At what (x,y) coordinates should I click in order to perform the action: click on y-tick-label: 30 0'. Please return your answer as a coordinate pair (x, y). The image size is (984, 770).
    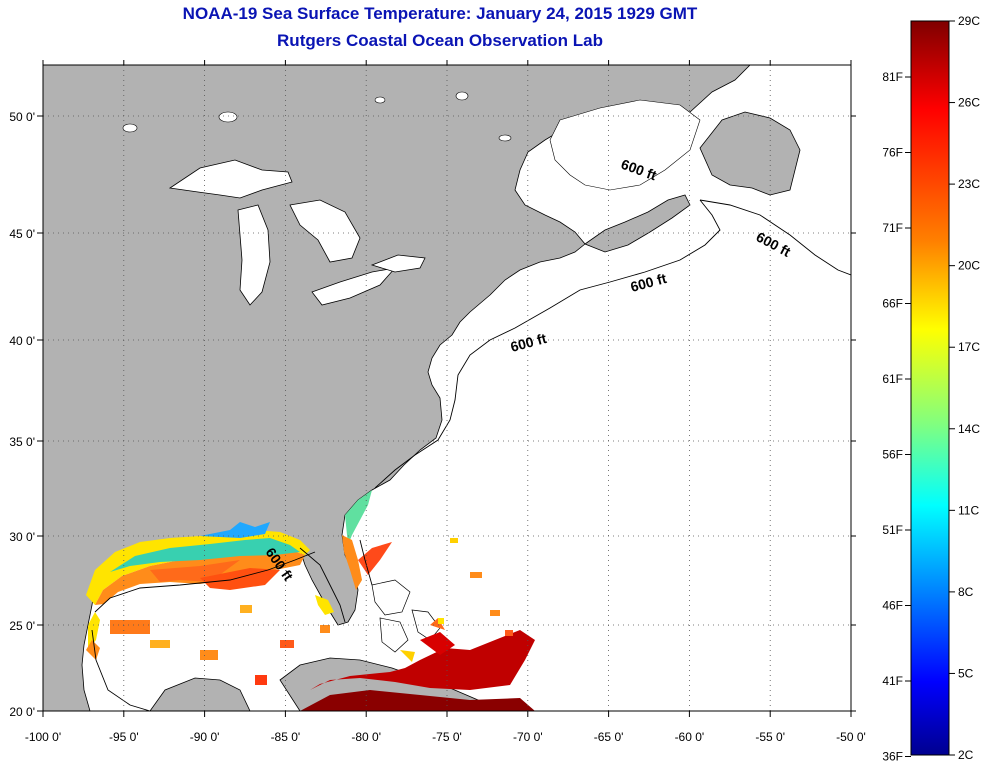
    Looking at the image, I should click on (22, 537).